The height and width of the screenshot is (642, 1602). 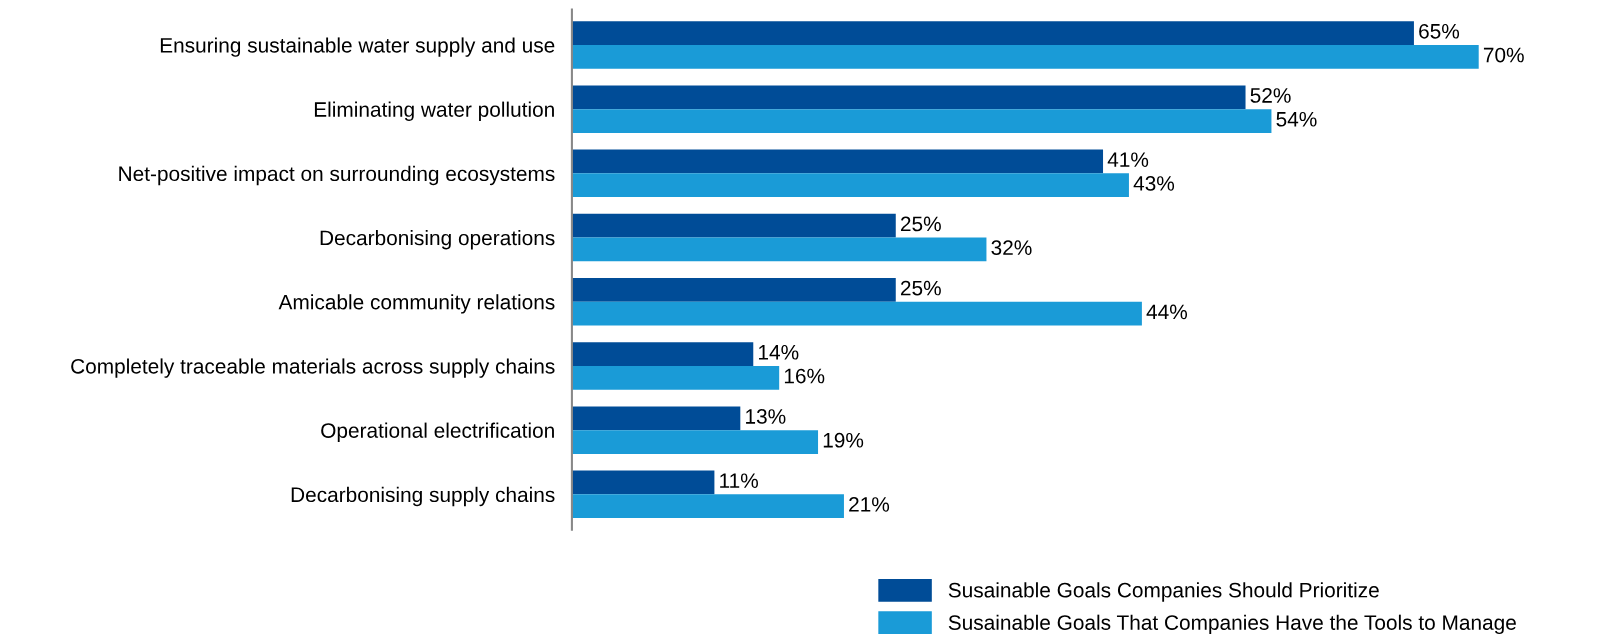 I want to click on y-tick-label: Net-positive impact on surrounding ecosystems, so click(x=337, y=175).